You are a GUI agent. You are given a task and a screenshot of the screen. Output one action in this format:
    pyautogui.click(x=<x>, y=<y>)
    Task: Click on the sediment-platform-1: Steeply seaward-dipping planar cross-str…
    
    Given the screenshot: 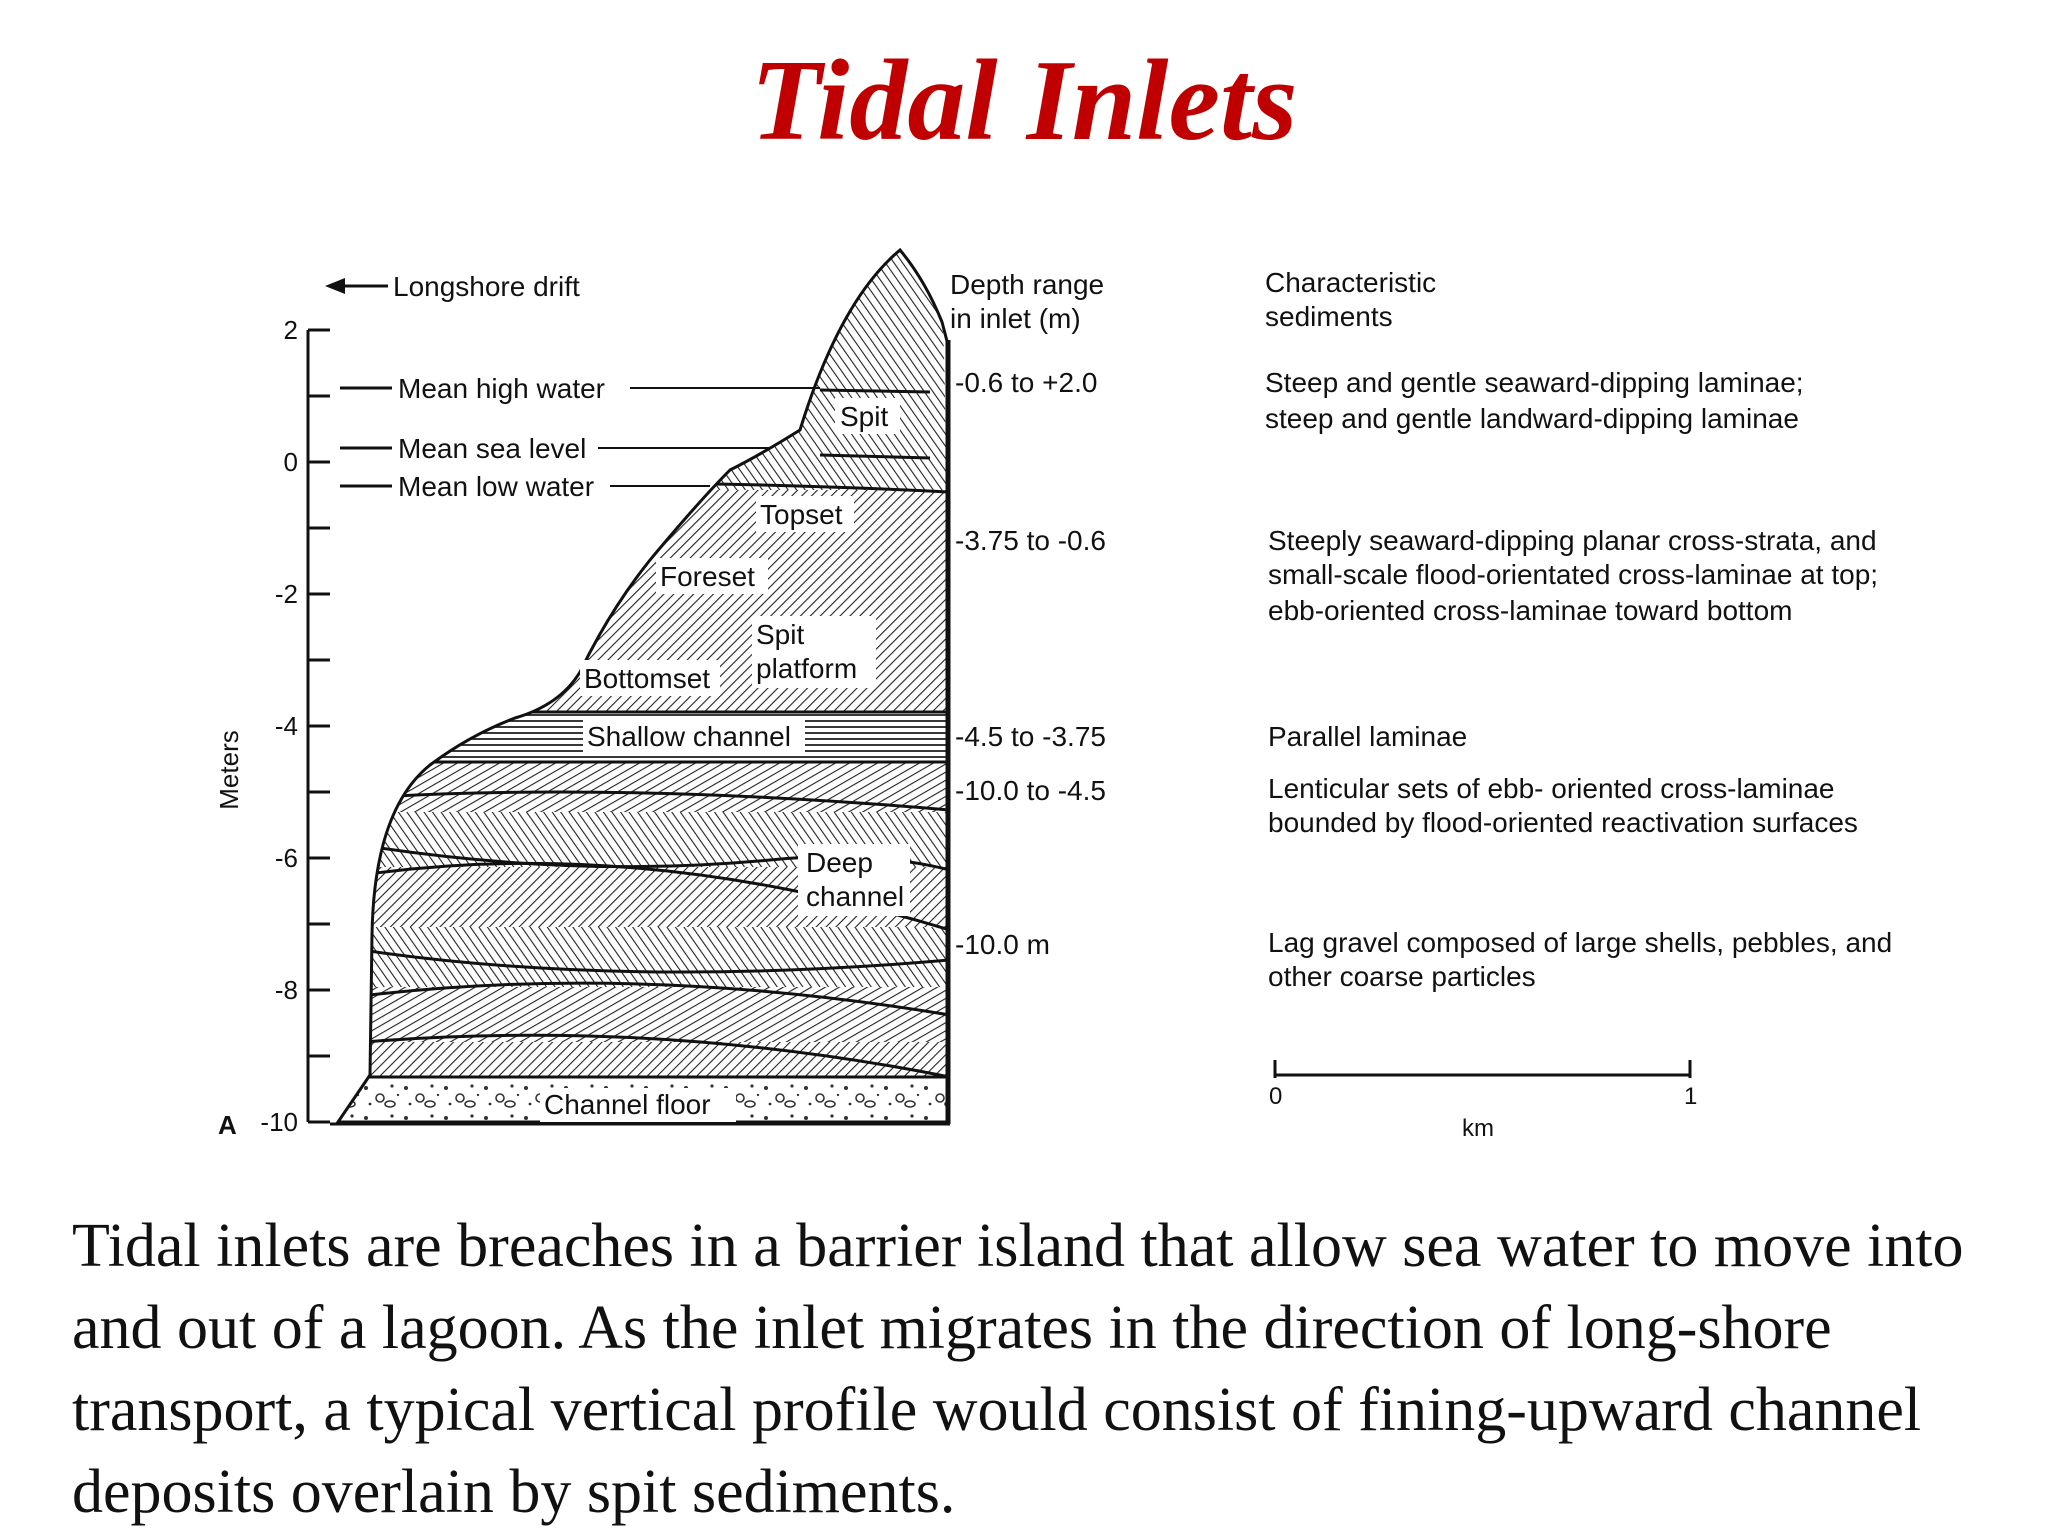 What is the action you would take?
    pyautogui.click(x=1572, y=540)
    